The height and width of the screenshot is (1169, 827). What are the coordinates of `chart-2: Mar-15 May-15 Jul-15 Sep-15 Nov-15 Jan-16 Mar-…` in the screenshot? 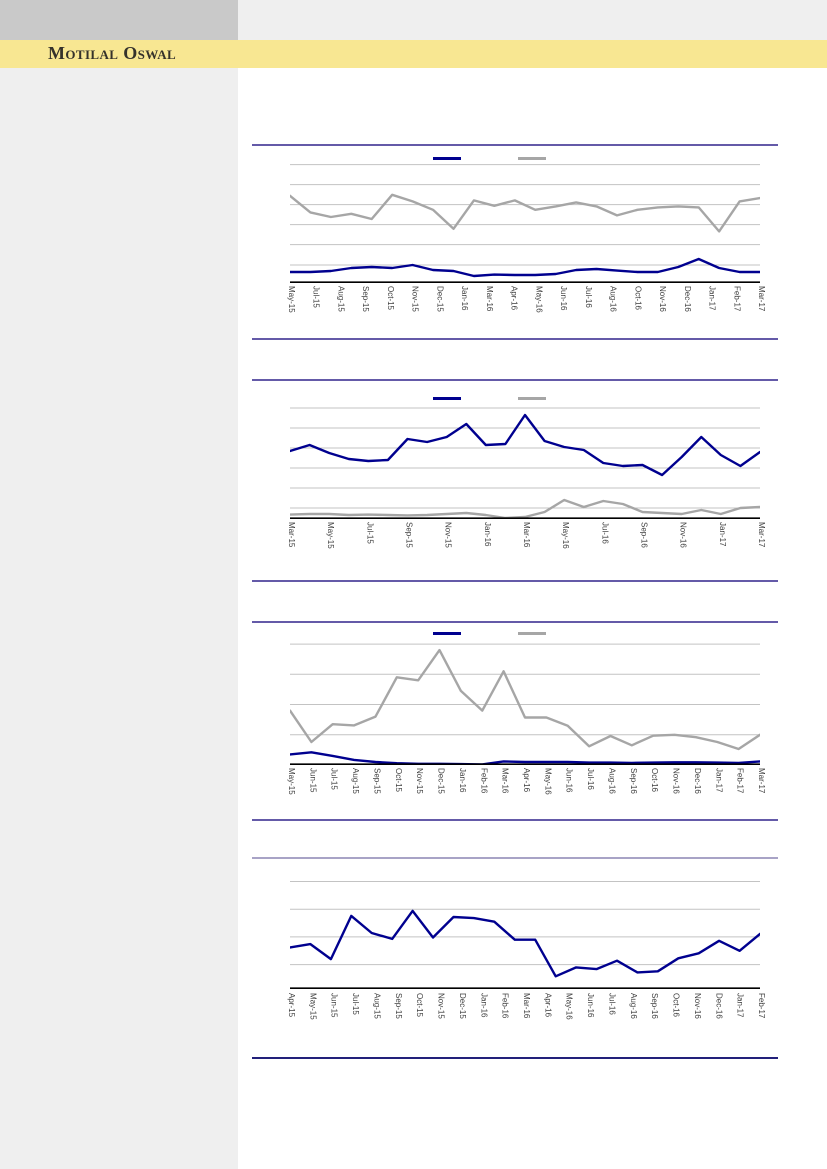 It's located at (515, 480).